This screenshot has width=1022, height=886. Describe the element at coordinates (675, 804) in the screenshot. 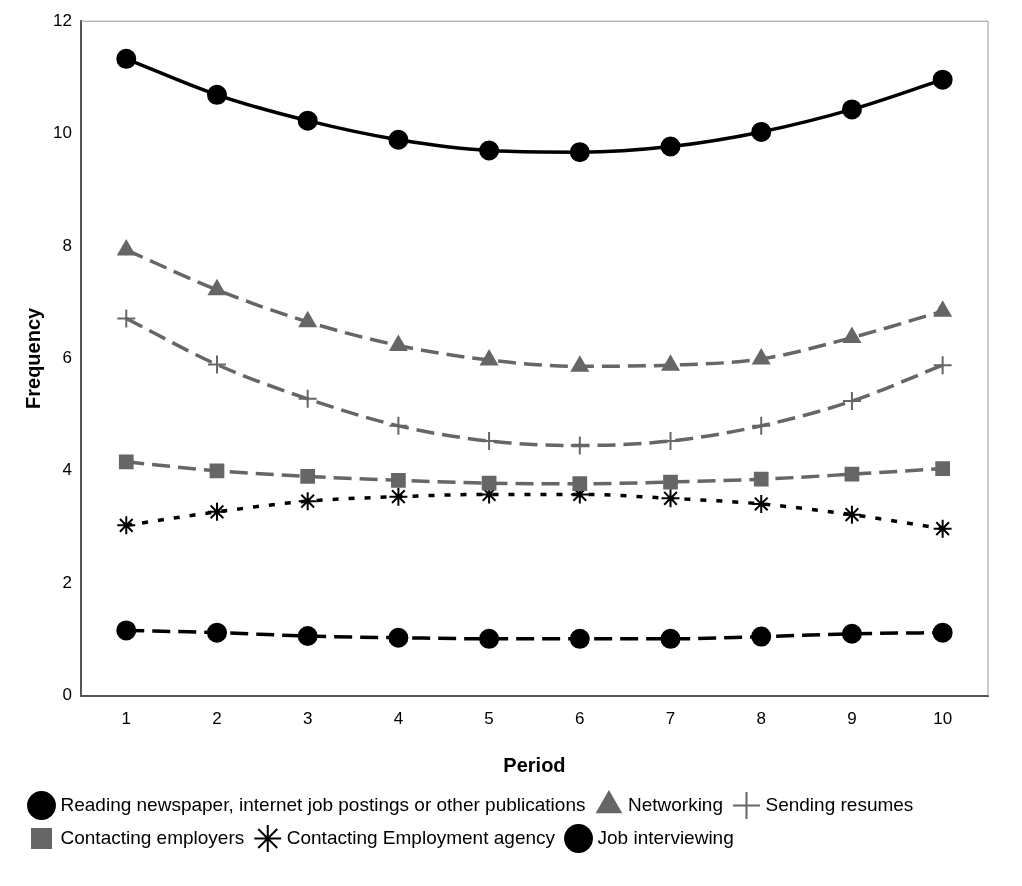

I see `legend-label: Networking` at that location.